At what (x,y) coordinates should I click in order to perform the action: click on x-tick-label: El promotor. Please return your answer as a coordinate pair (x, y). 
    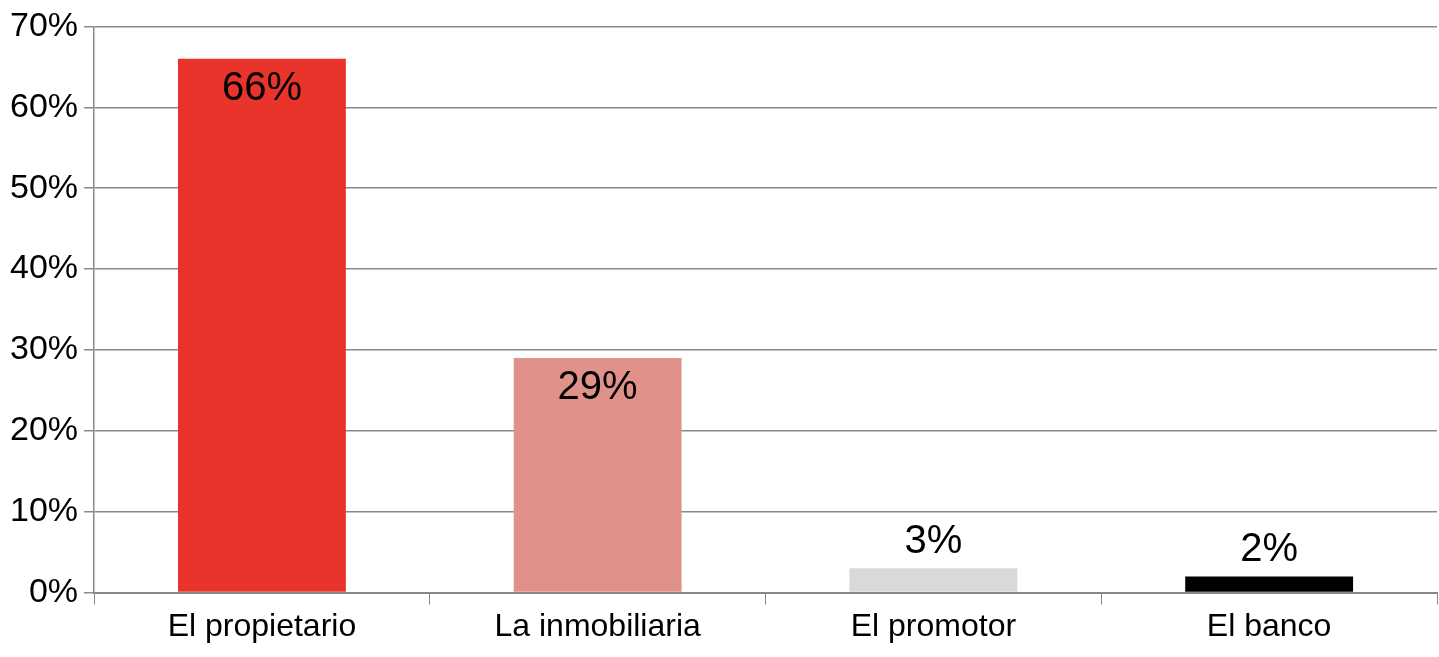
    Looking at the image, I should click on (933, 624).